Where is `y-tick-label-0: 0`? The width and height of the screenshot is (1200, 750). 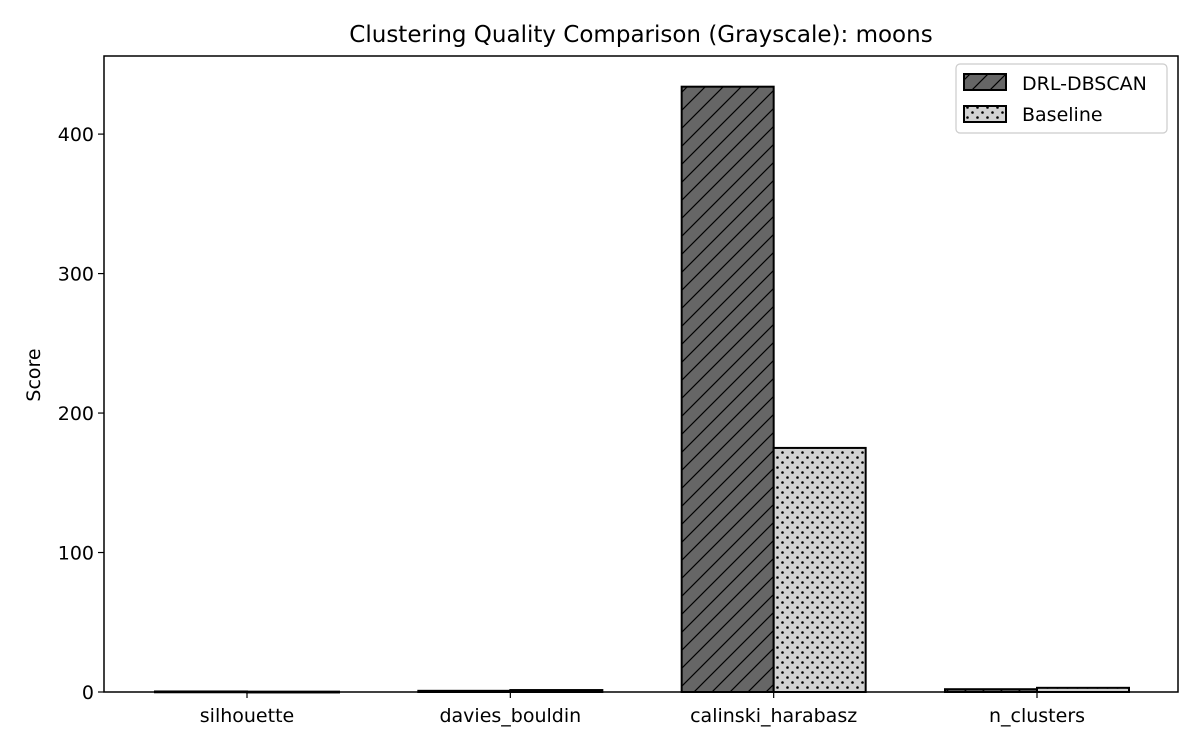
y-tick-label-0: 0 is located at coordinates (88, 693).